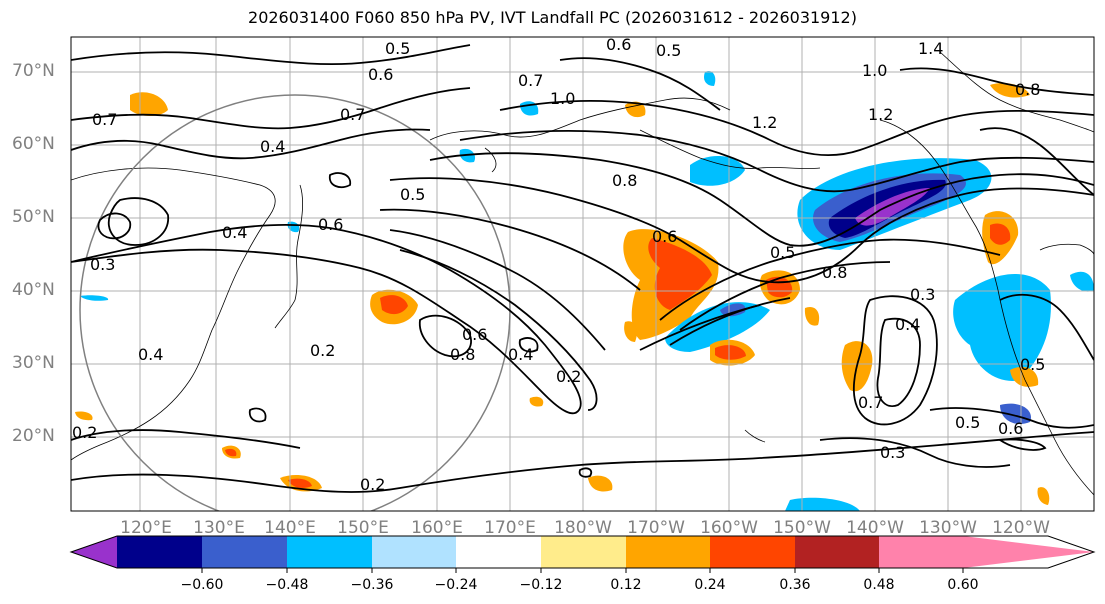 The width and height of the screenshot is (1105, 604). Describe the element at coordinates (202, 585) in the screenshot. I see `colorbar-tick-label: −0.60` at that location.